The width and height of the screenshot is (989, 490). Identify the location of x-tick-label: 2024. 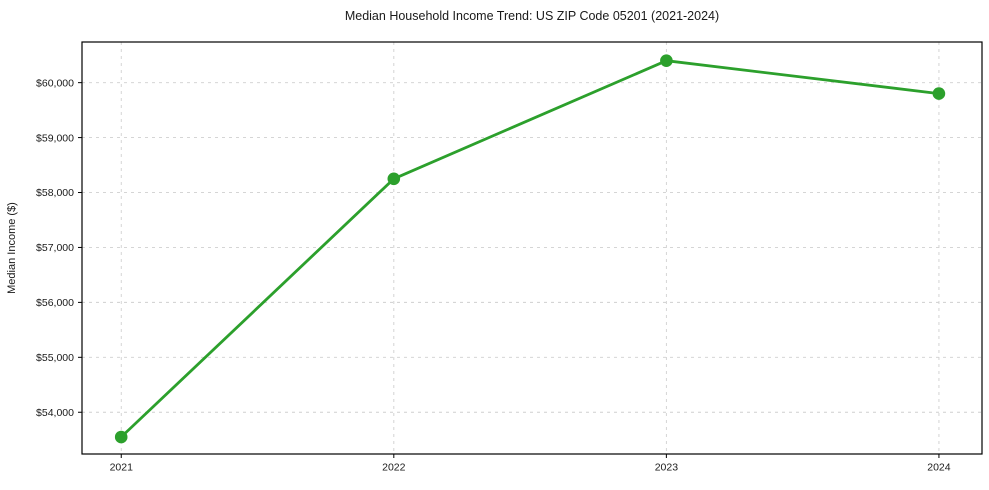
(939, 468).